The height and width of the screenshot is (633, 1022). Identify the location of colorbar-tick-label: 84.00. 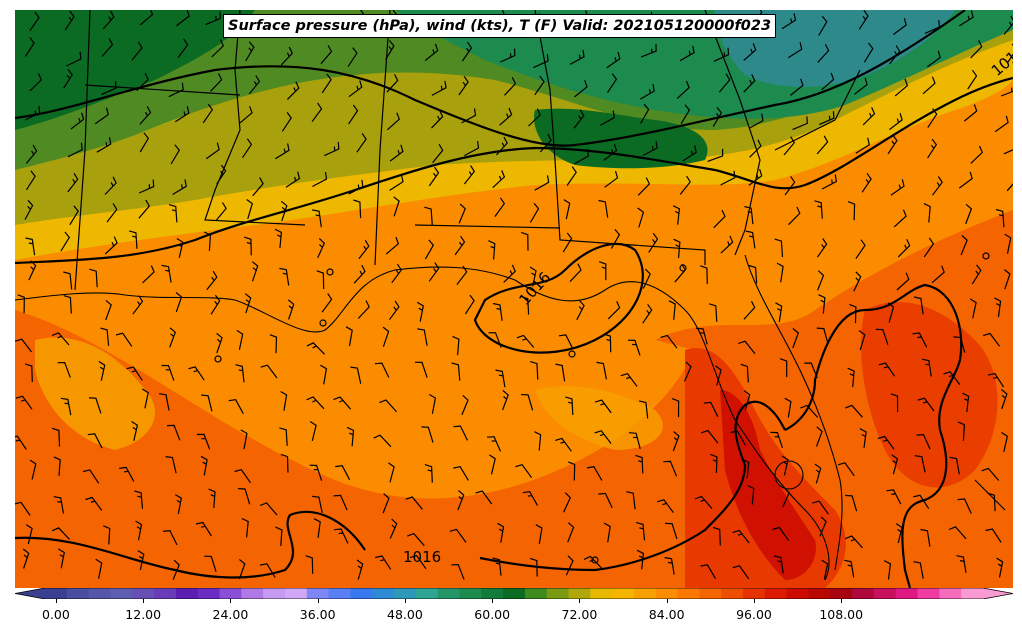
(666, 614).